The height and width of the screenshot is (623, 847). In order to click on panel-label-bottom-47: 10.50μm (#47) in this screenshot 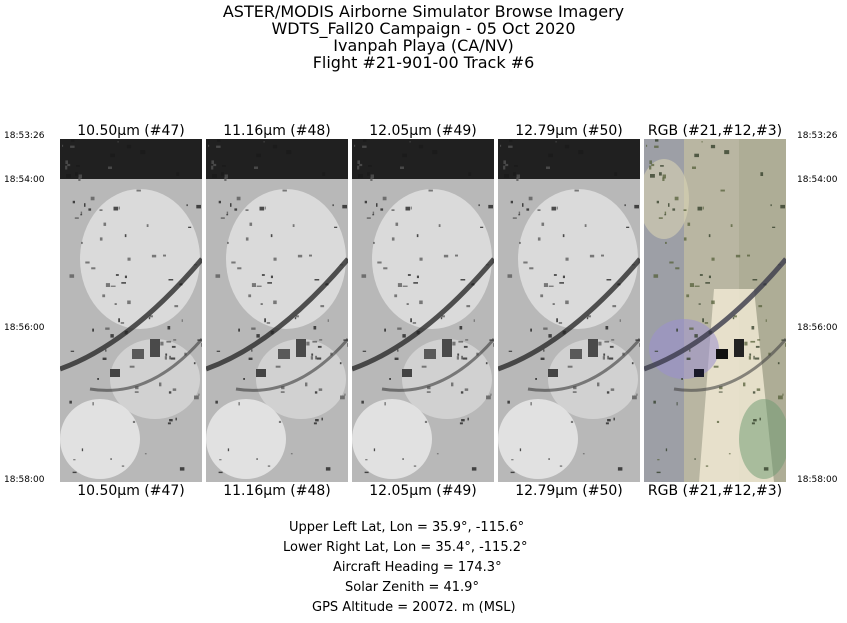, I will do `click(131, 491)`.